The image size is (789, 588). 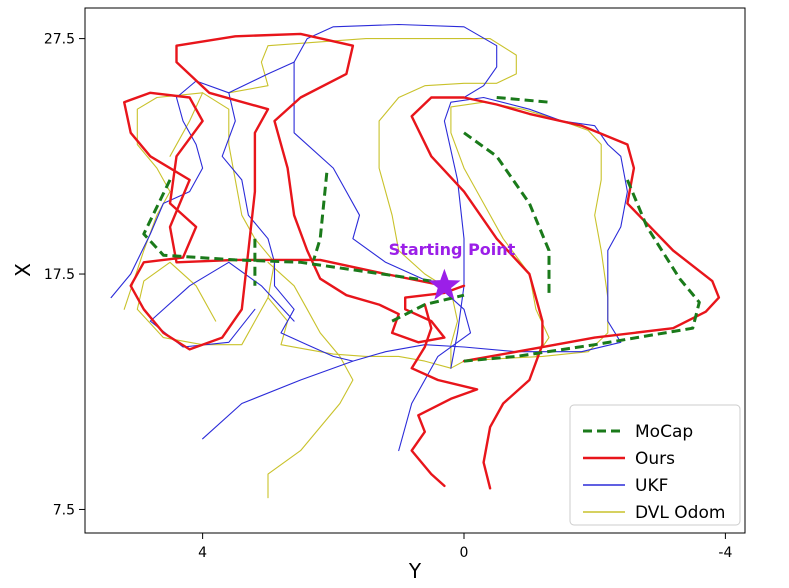 I want to click on annotation-label: Starting Point, so click(x=452, y=249).